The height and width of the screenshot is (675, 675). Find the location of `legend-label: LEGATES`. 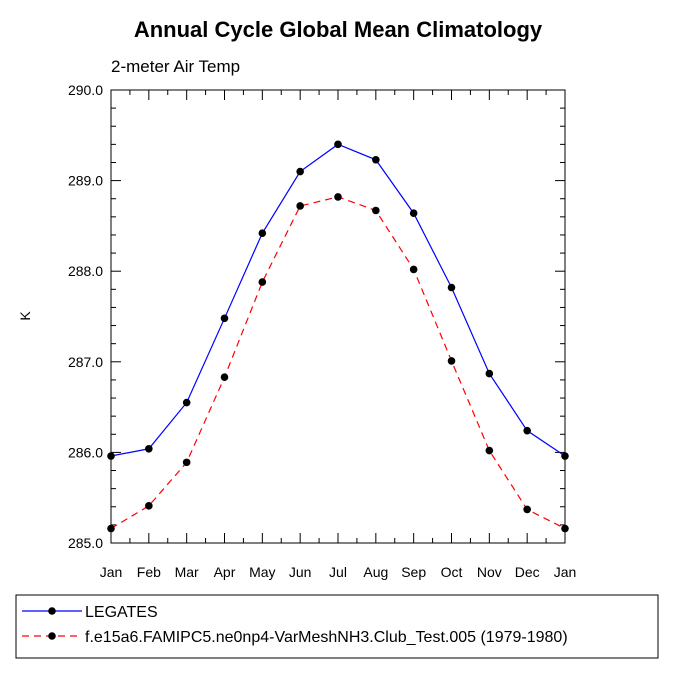

legend-label: LEGATES is located at coordinates (121, 612).